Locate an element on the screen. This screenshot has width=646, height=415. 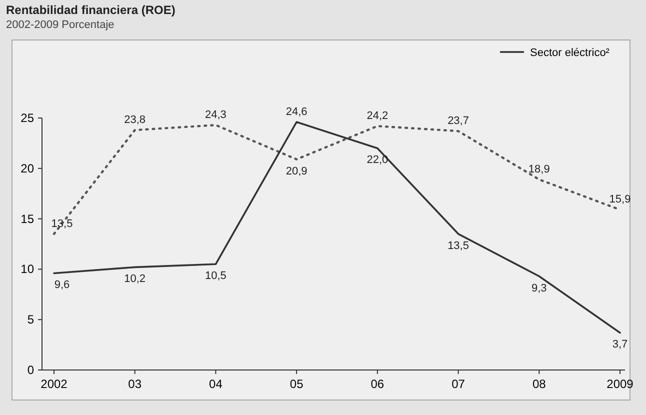
data-label: 15,9 is located at coordinates (620, 200).